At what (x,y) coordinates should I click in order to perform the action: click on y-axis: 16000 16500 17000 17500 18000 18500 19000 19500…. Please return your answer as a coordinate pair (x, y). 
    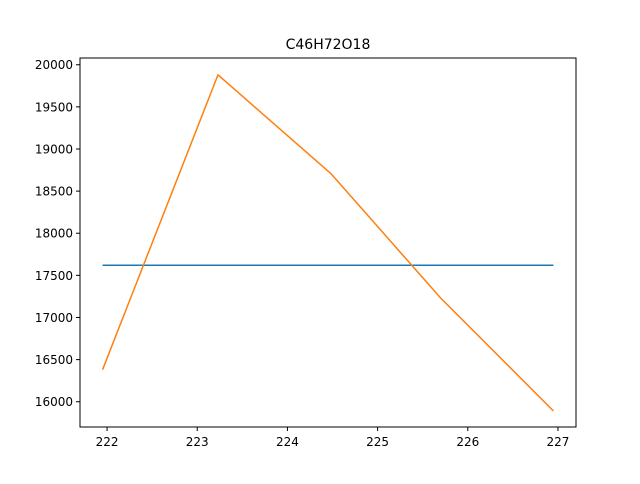
    Looking at the image, I should click on (57, 233).